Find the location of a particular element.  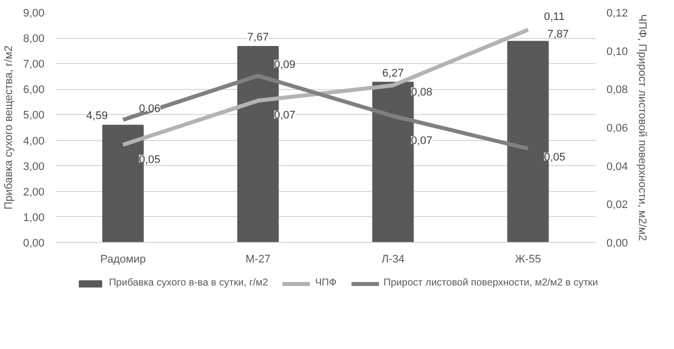

y-tick-label: 4,00 is located at coordinates (34, 141).